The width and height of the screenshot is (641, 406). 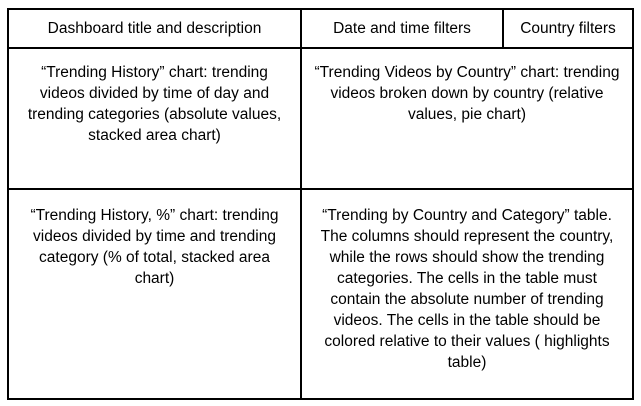 I want to click on date-time-filters-cell: Date and time filters, so click(x=402, y=28).